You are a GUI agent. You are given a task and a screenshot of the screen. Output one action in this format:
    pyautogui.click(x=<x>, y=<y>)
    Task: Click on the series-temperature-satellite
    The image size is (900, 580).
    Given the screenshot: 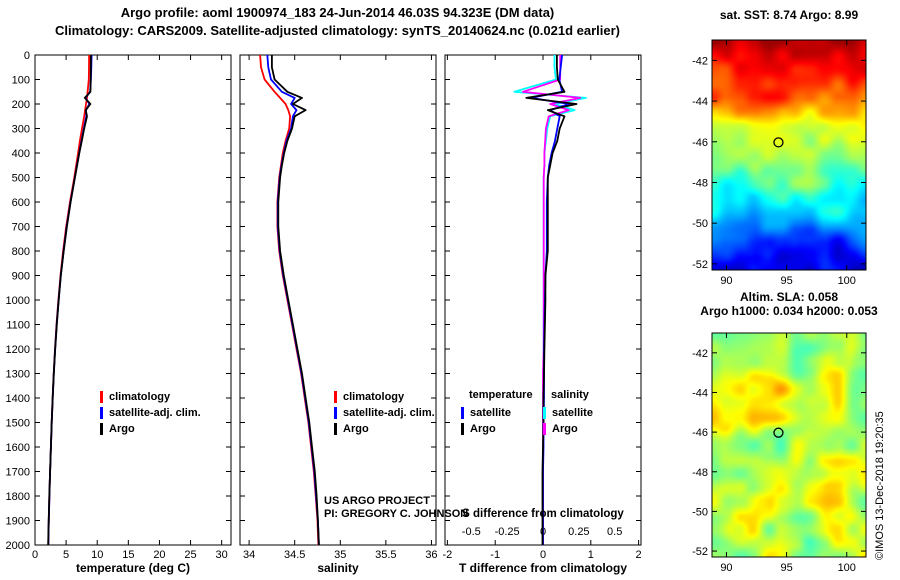 What is the action you would take?
    pyautogui.click(x=550, y=299)
    